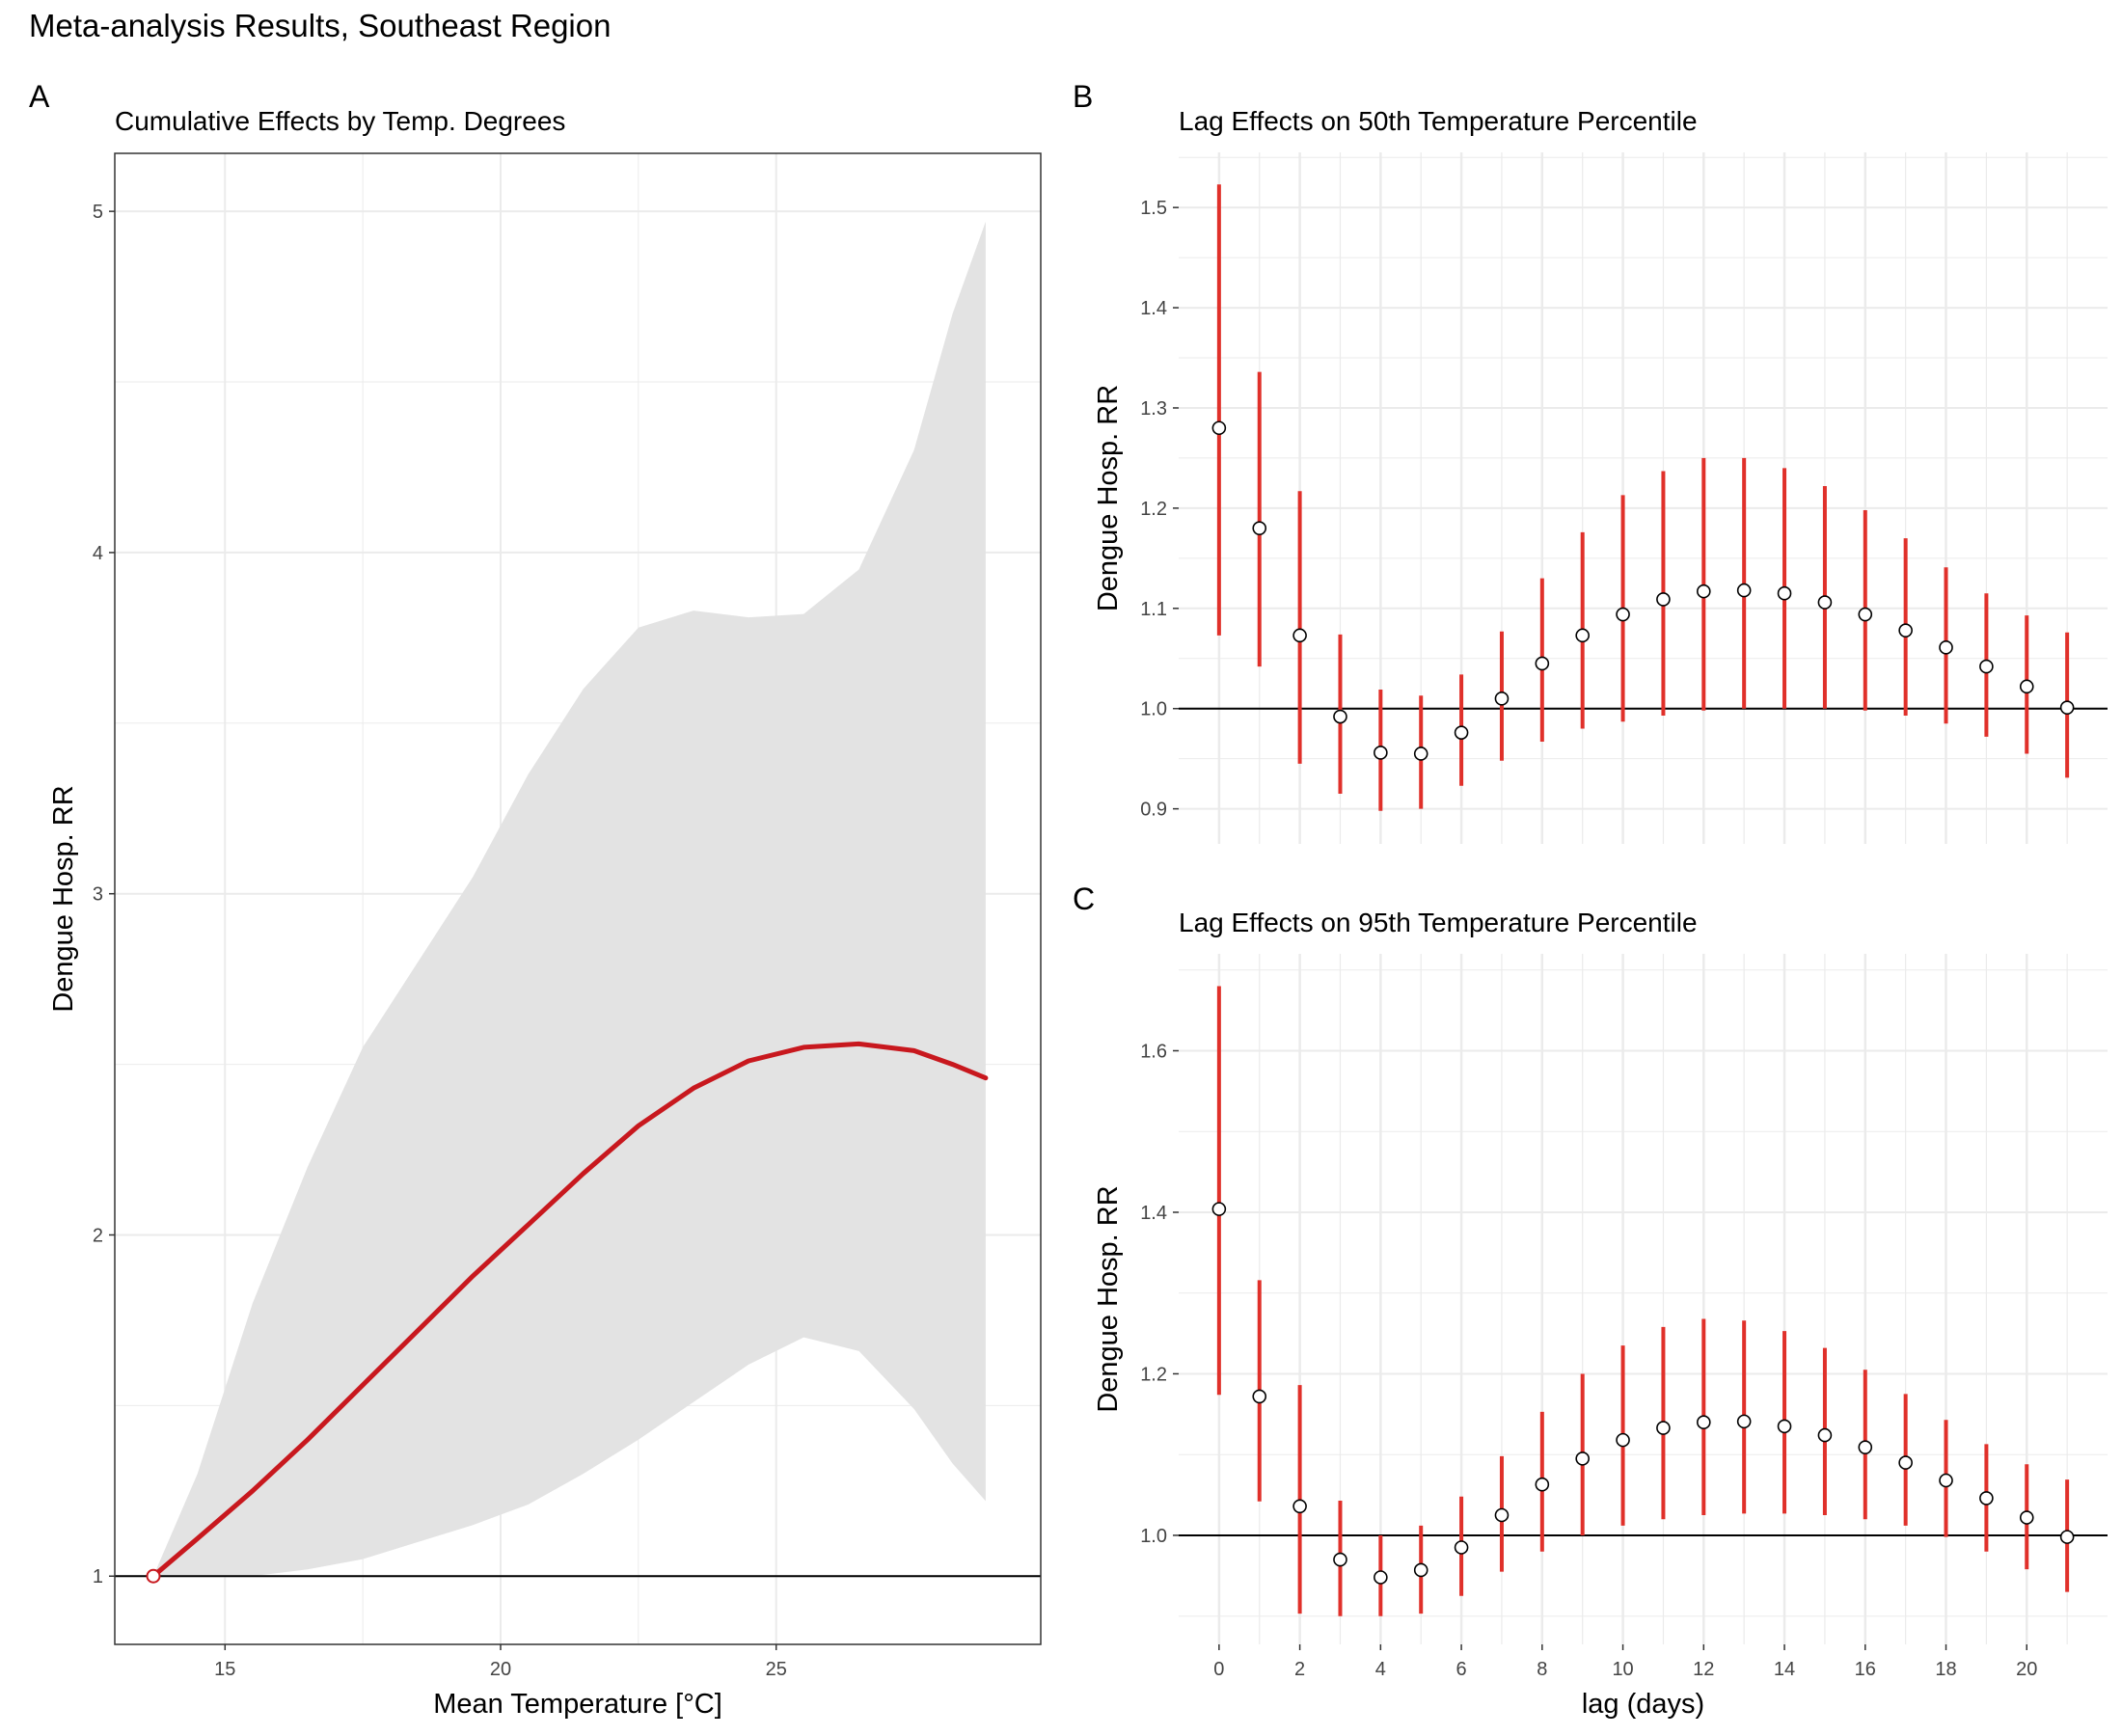 This screenshot has width=2122, height=1736. Describe the element at coordinates (98, 895) in the screenshot. I see `y-tick-label: 3` at that location.